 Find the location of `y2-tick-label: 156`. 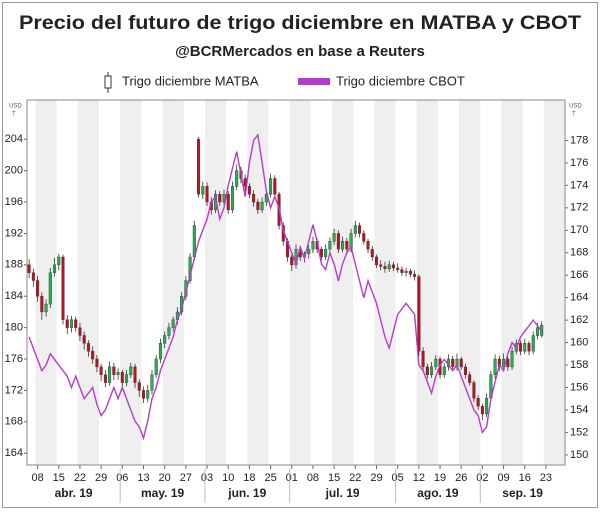

y2-tick-label: 156 is located at coordinates (579, 387).